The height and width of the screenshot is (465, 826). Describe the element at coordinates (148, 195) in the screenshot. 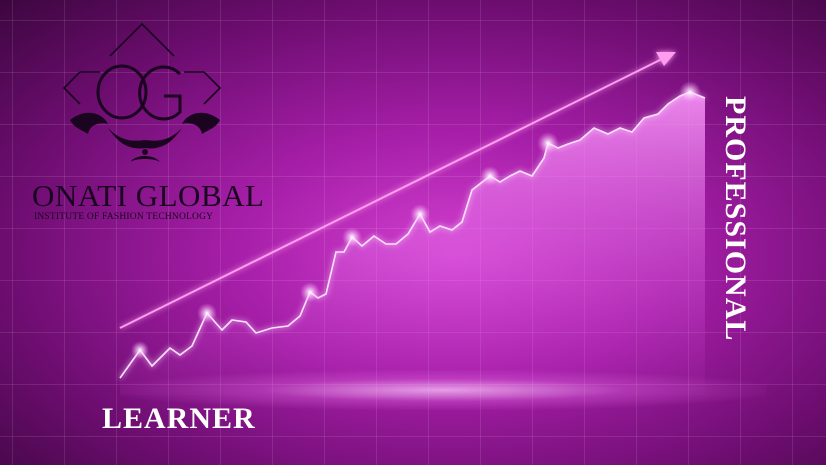

I see `brand-name: ONATI GLOBAL` at that location.